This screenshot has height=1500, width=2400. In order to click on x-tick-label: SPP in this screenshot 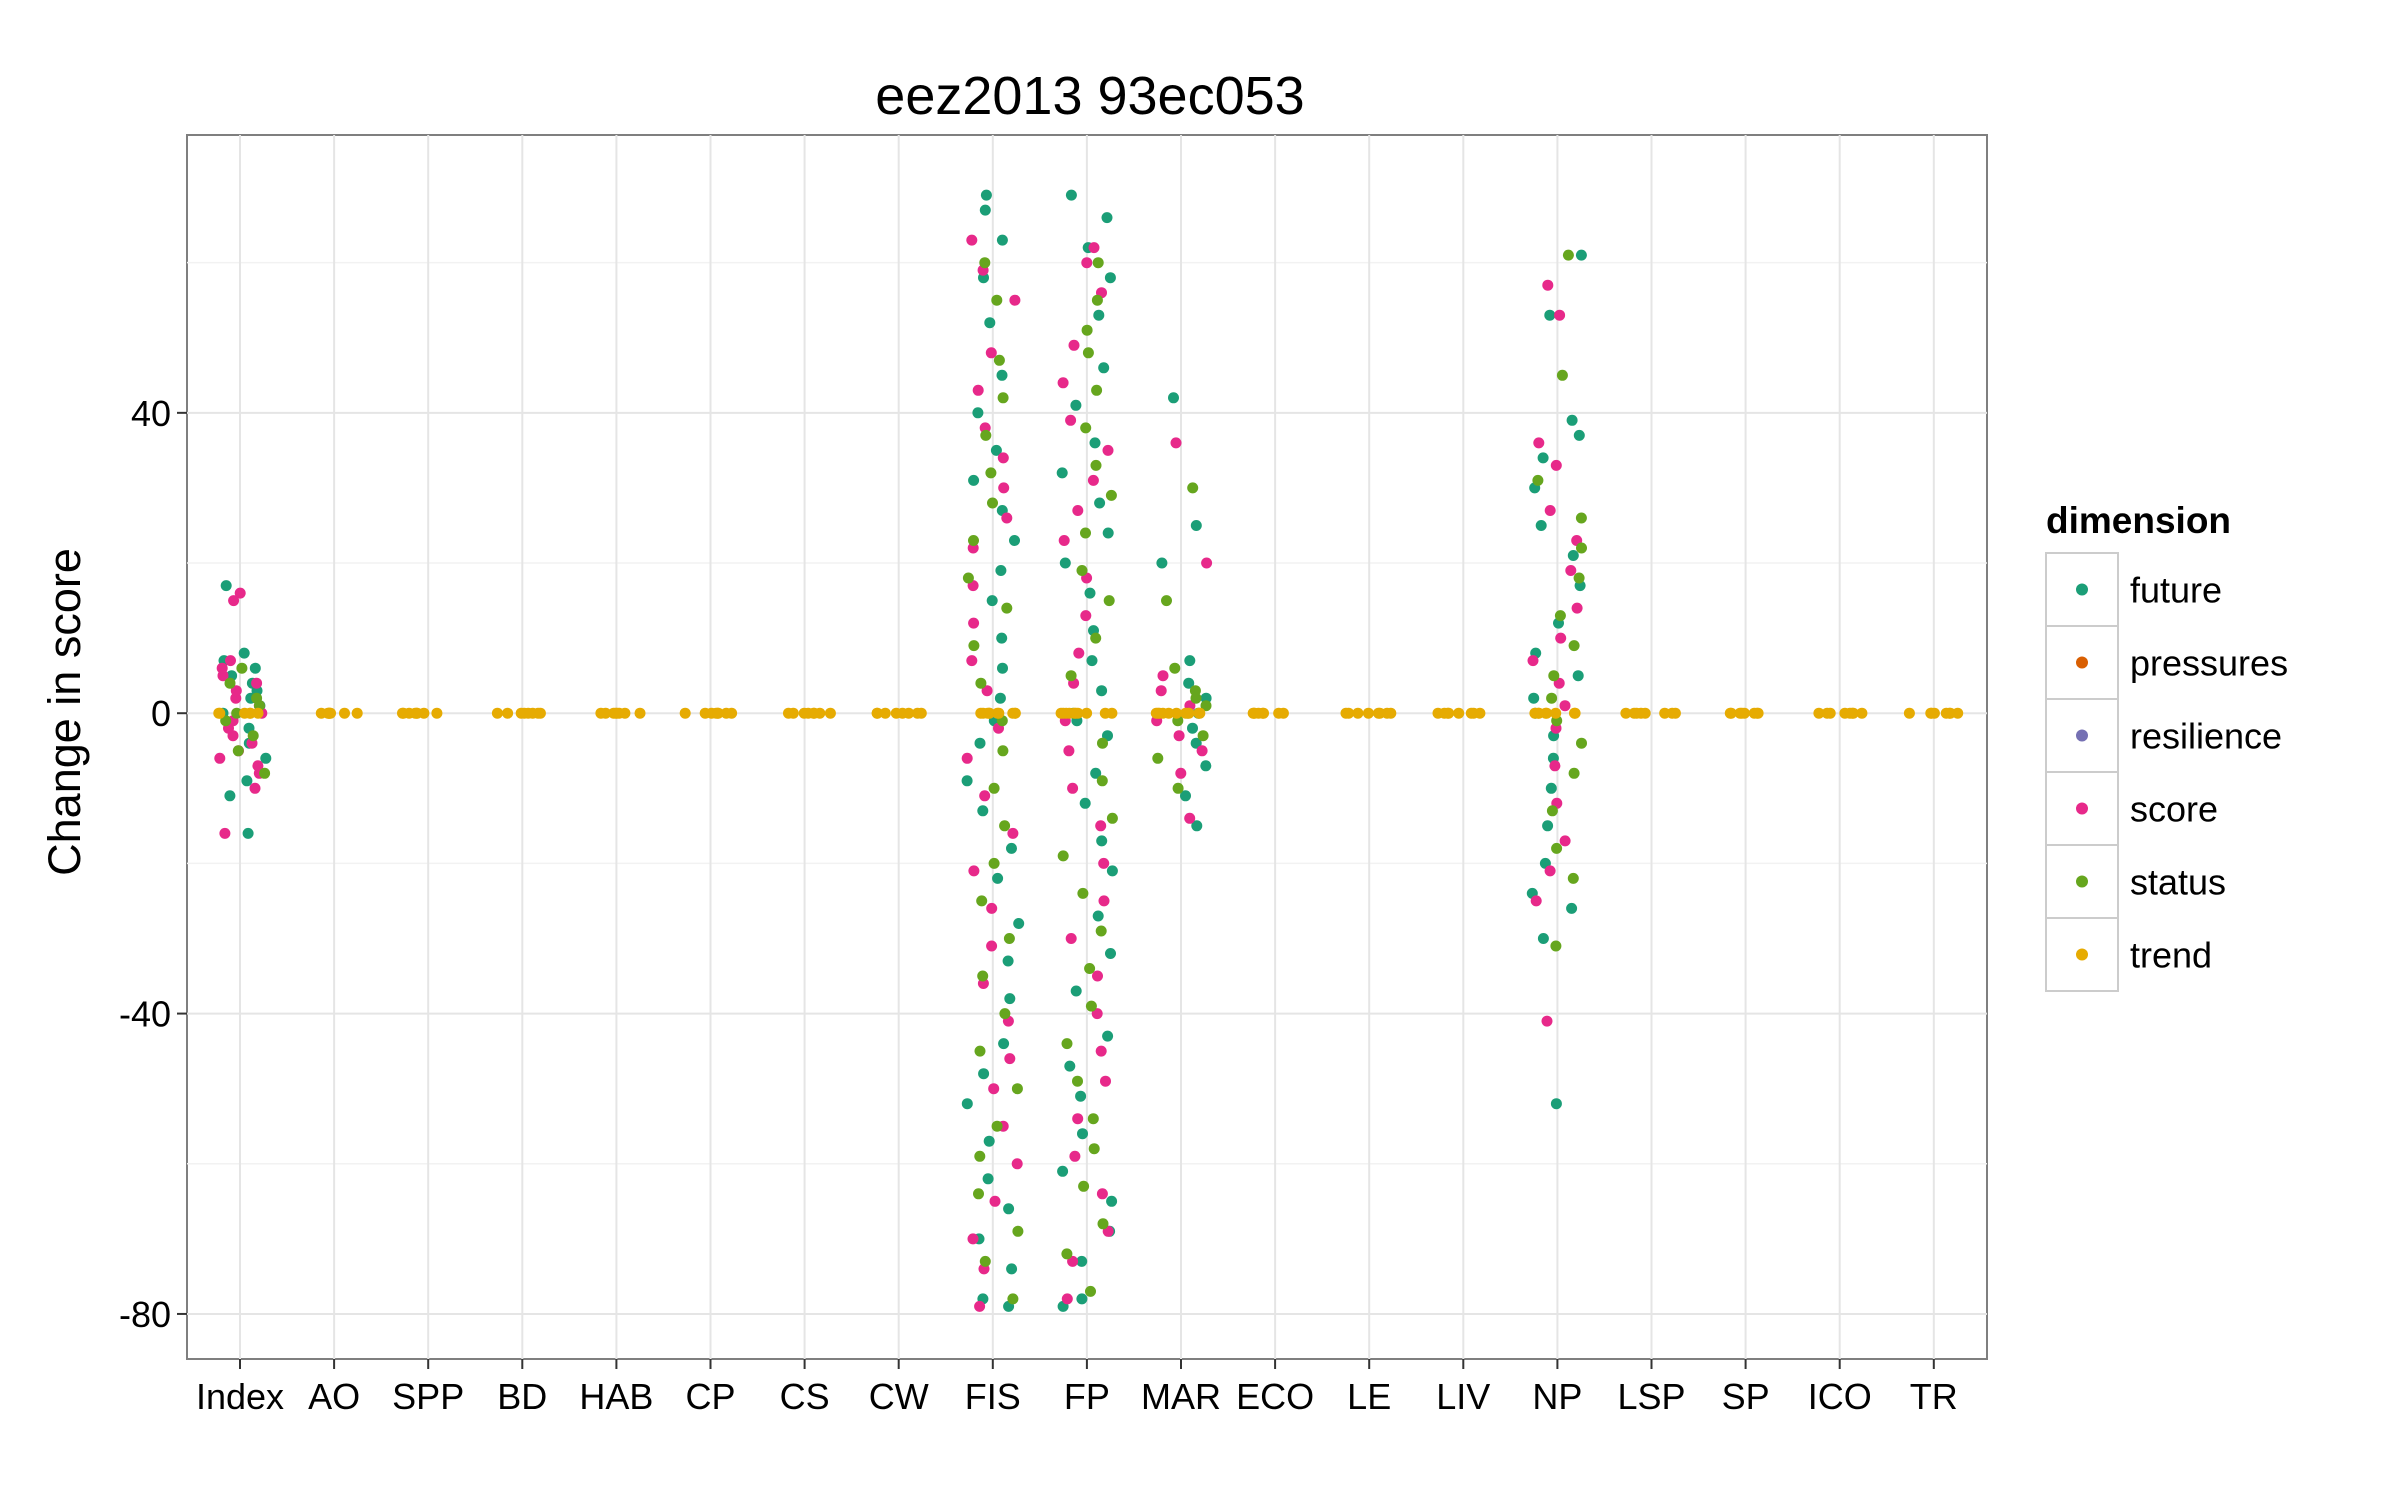, I will do `click(428, 1396)`.